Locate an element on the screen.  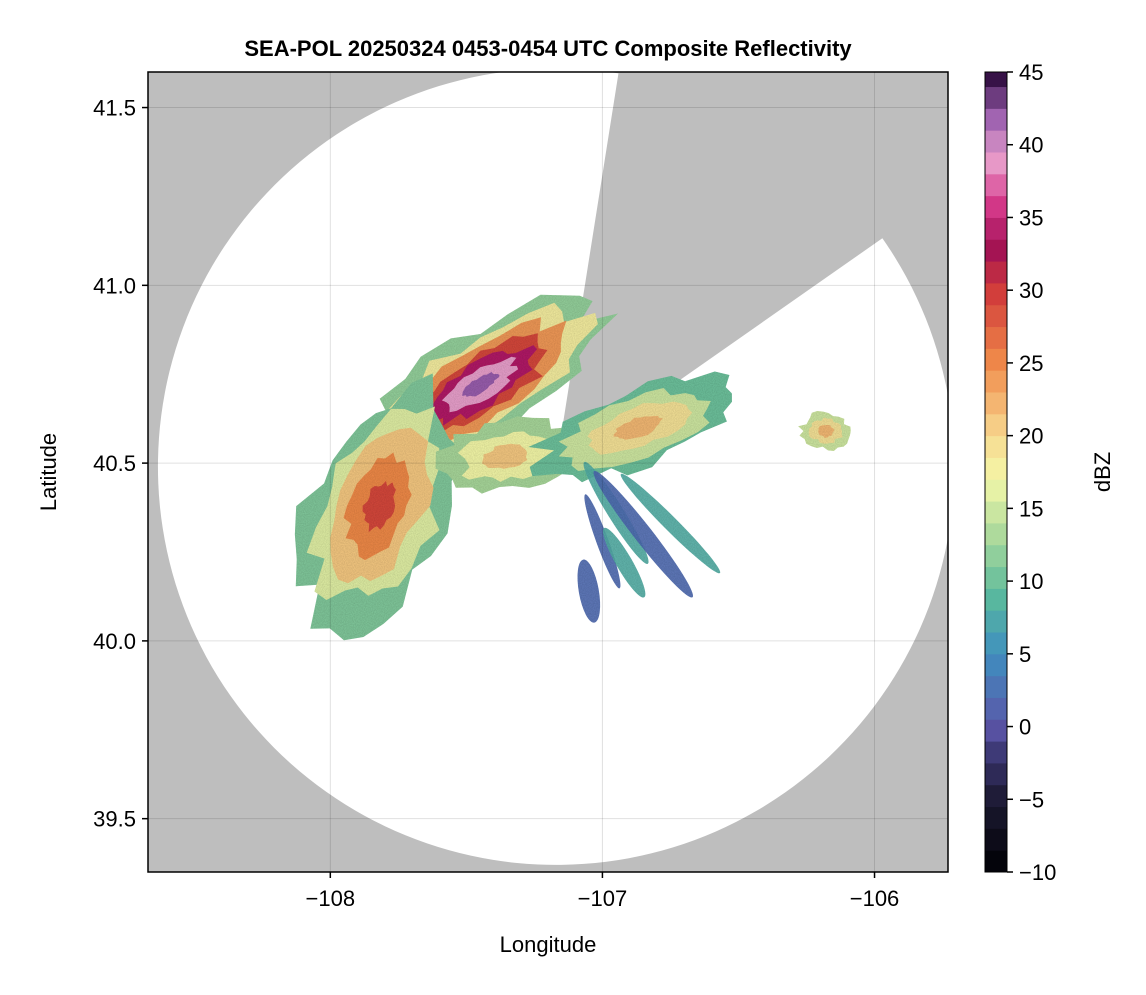
echo-west-level is located at coordinates (379, 507).